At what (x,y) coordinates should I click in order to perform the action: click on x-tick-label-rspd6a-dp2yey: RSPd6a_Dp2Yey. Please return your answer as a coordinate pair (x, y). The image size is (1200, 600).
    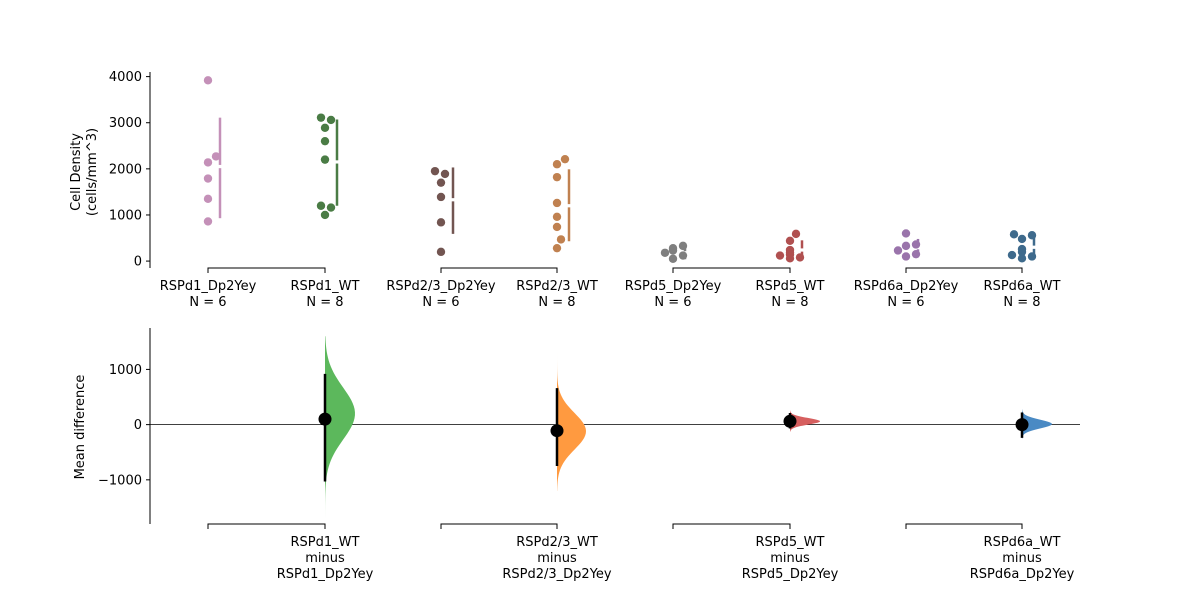
    Looking at the image, I should click on (906, 286).